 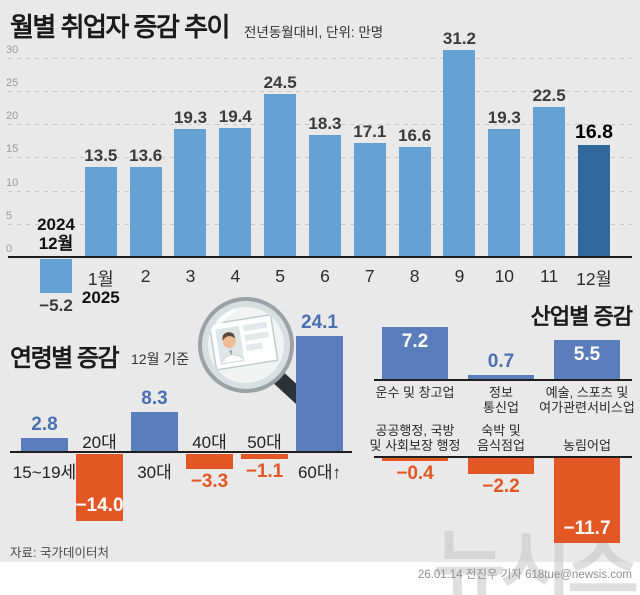 What do you see at coordinates (593, 132) in the screenshot?
I see `bar-value: 16.8` at bounding box center [593, 132].